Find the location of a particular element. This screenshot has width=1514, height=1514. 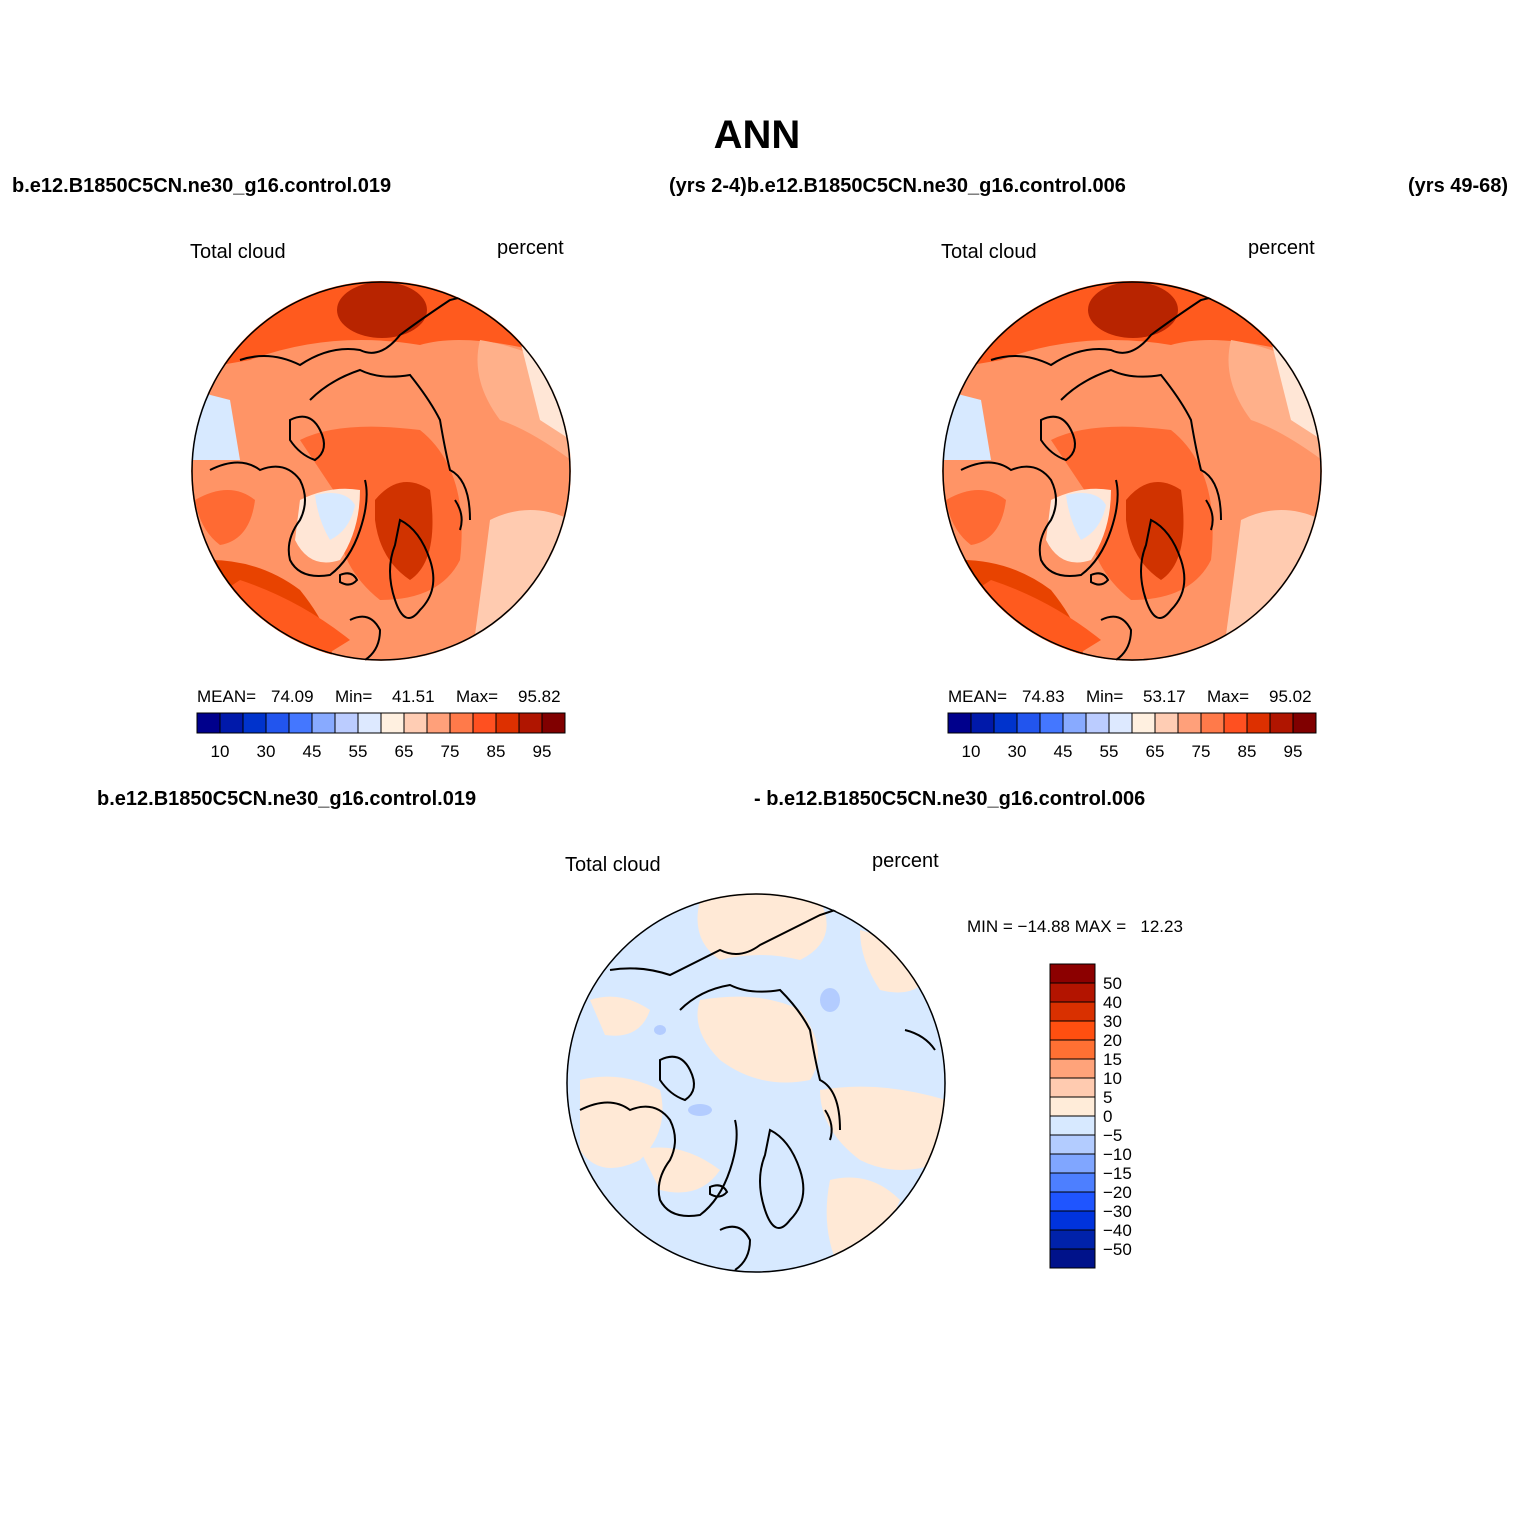

figure-title: ANN is located at coordinates (757, 135).